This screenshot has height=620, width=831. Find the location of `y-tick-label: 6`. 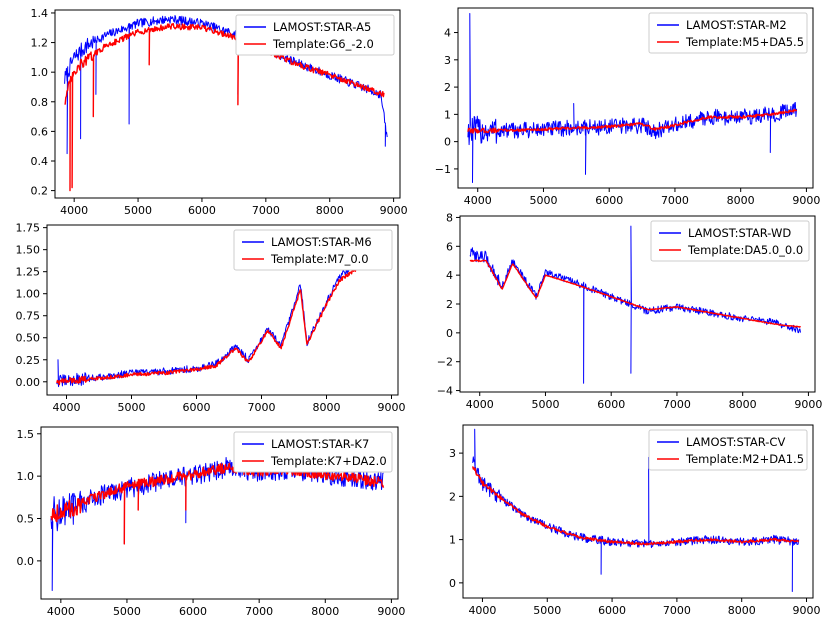

y-tick-label: 6 is located at coordinates (449, 246).